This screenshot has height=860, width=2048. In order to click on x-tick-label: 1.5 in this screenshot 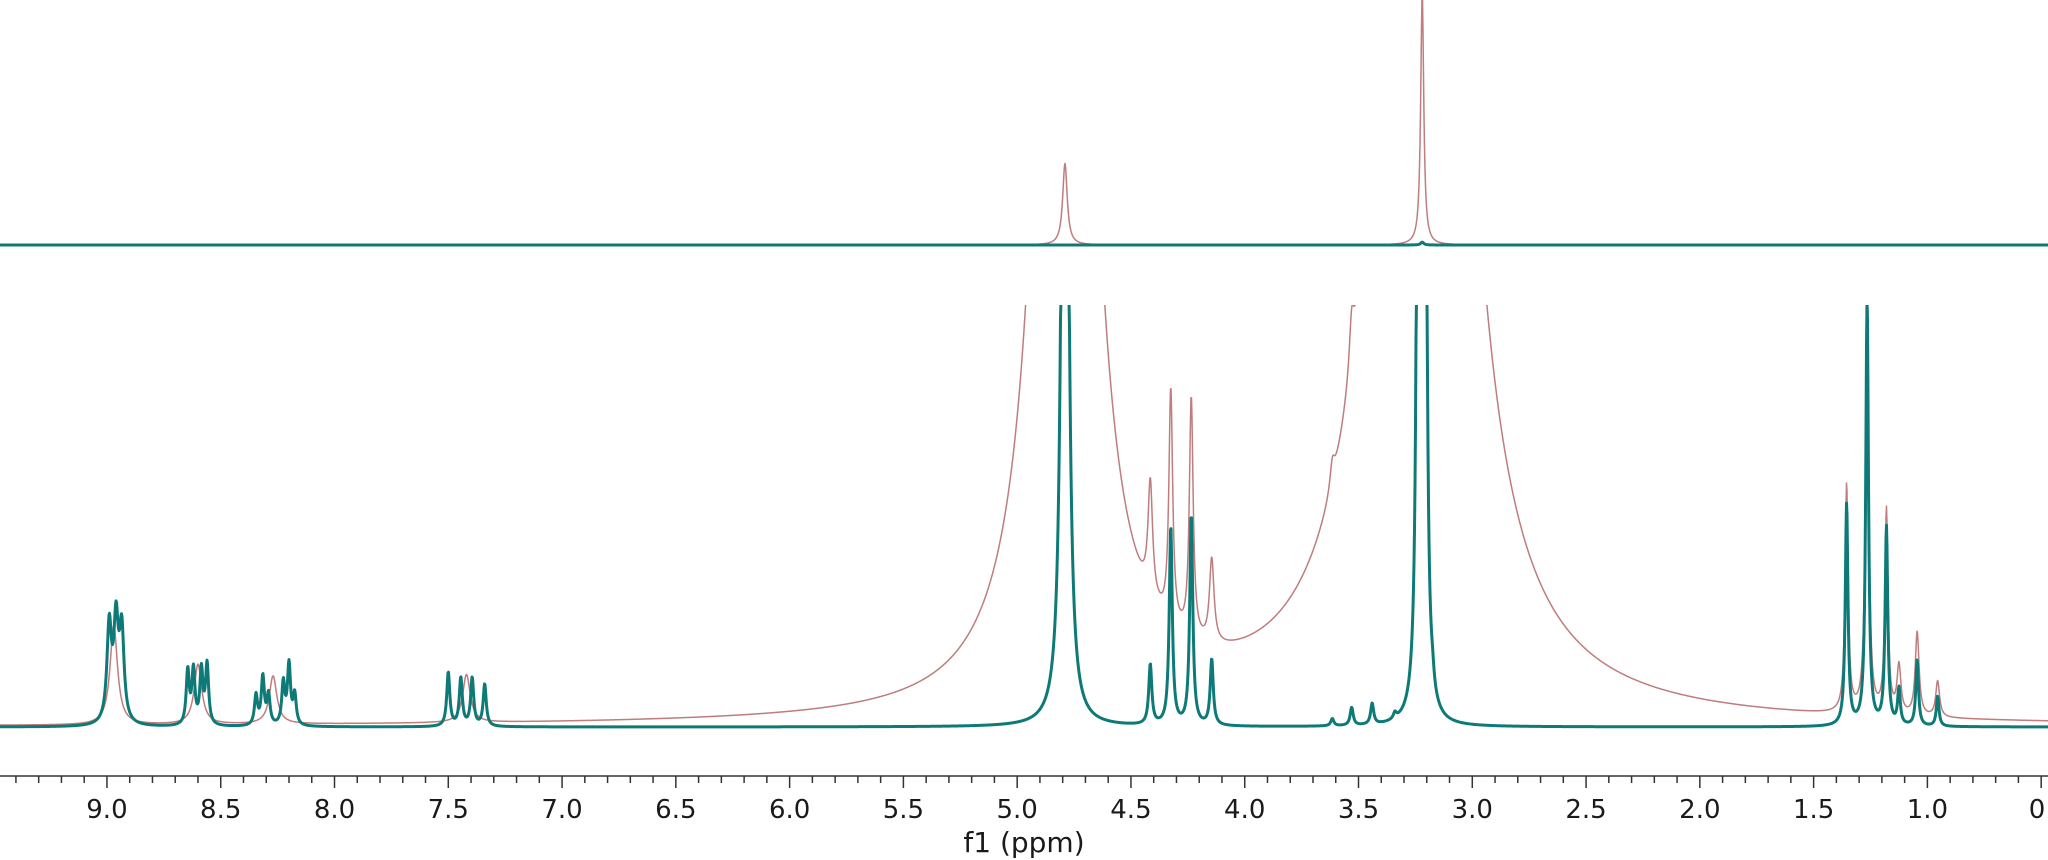, I will do `click(1813, 810)`.